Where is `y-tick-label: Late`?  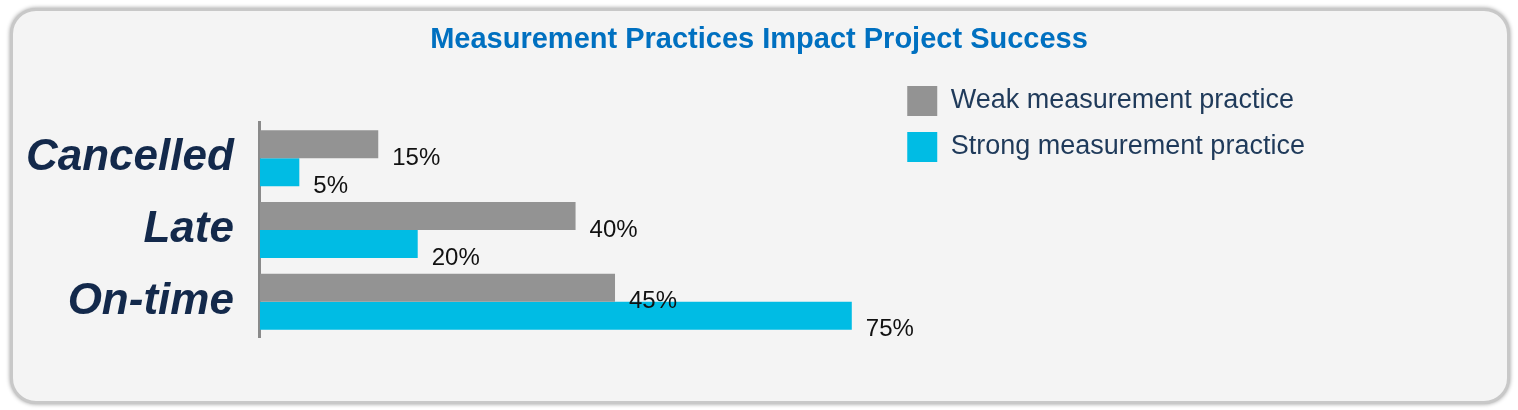
y-tick-label: Late is located at coordinates (188, 227).